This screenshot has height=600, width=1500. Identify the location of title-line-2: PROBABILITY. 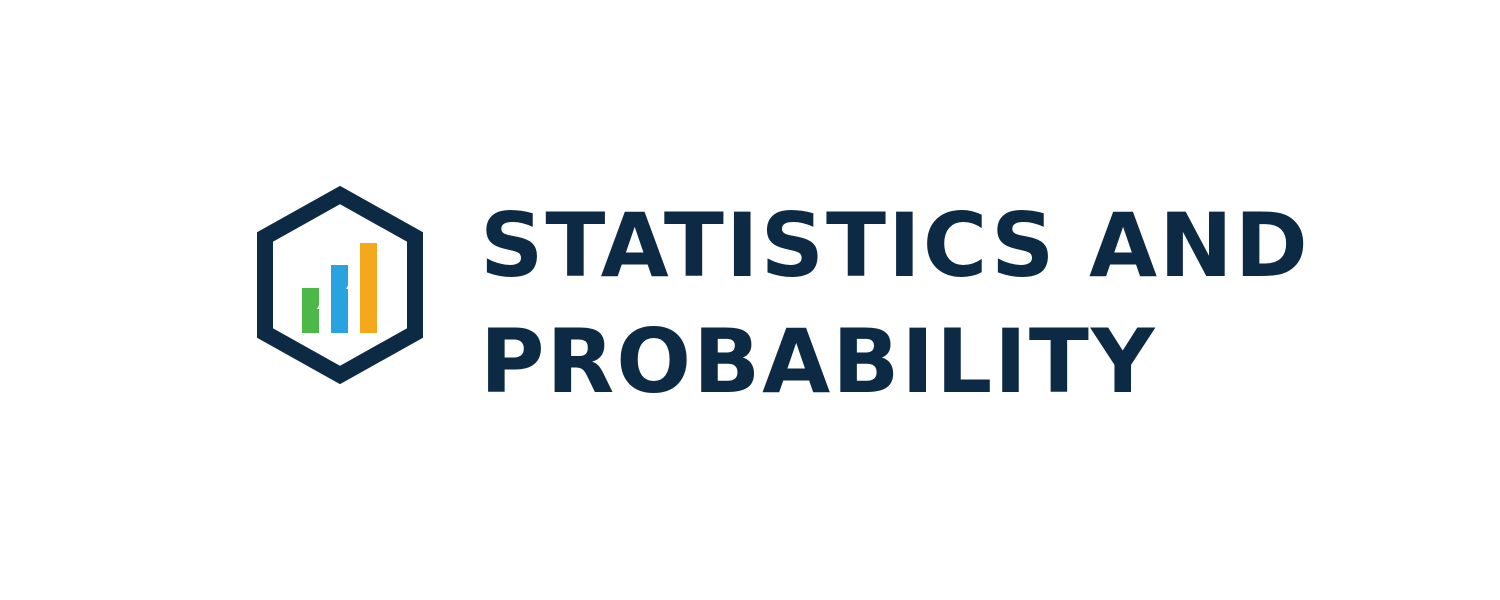
(818, 361).